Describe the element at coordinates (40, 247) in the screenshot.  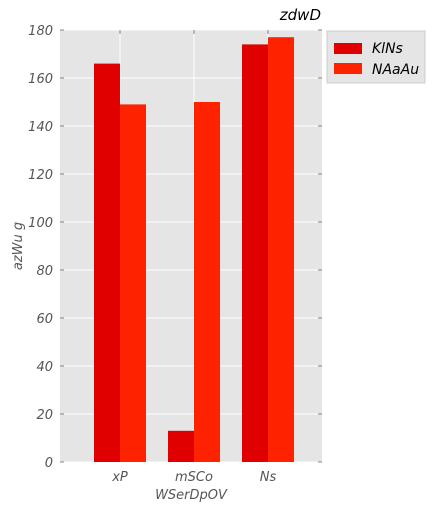
I see `y-tick-labels: 0 20 40 60 80 100 120 140 160 180` at that location.